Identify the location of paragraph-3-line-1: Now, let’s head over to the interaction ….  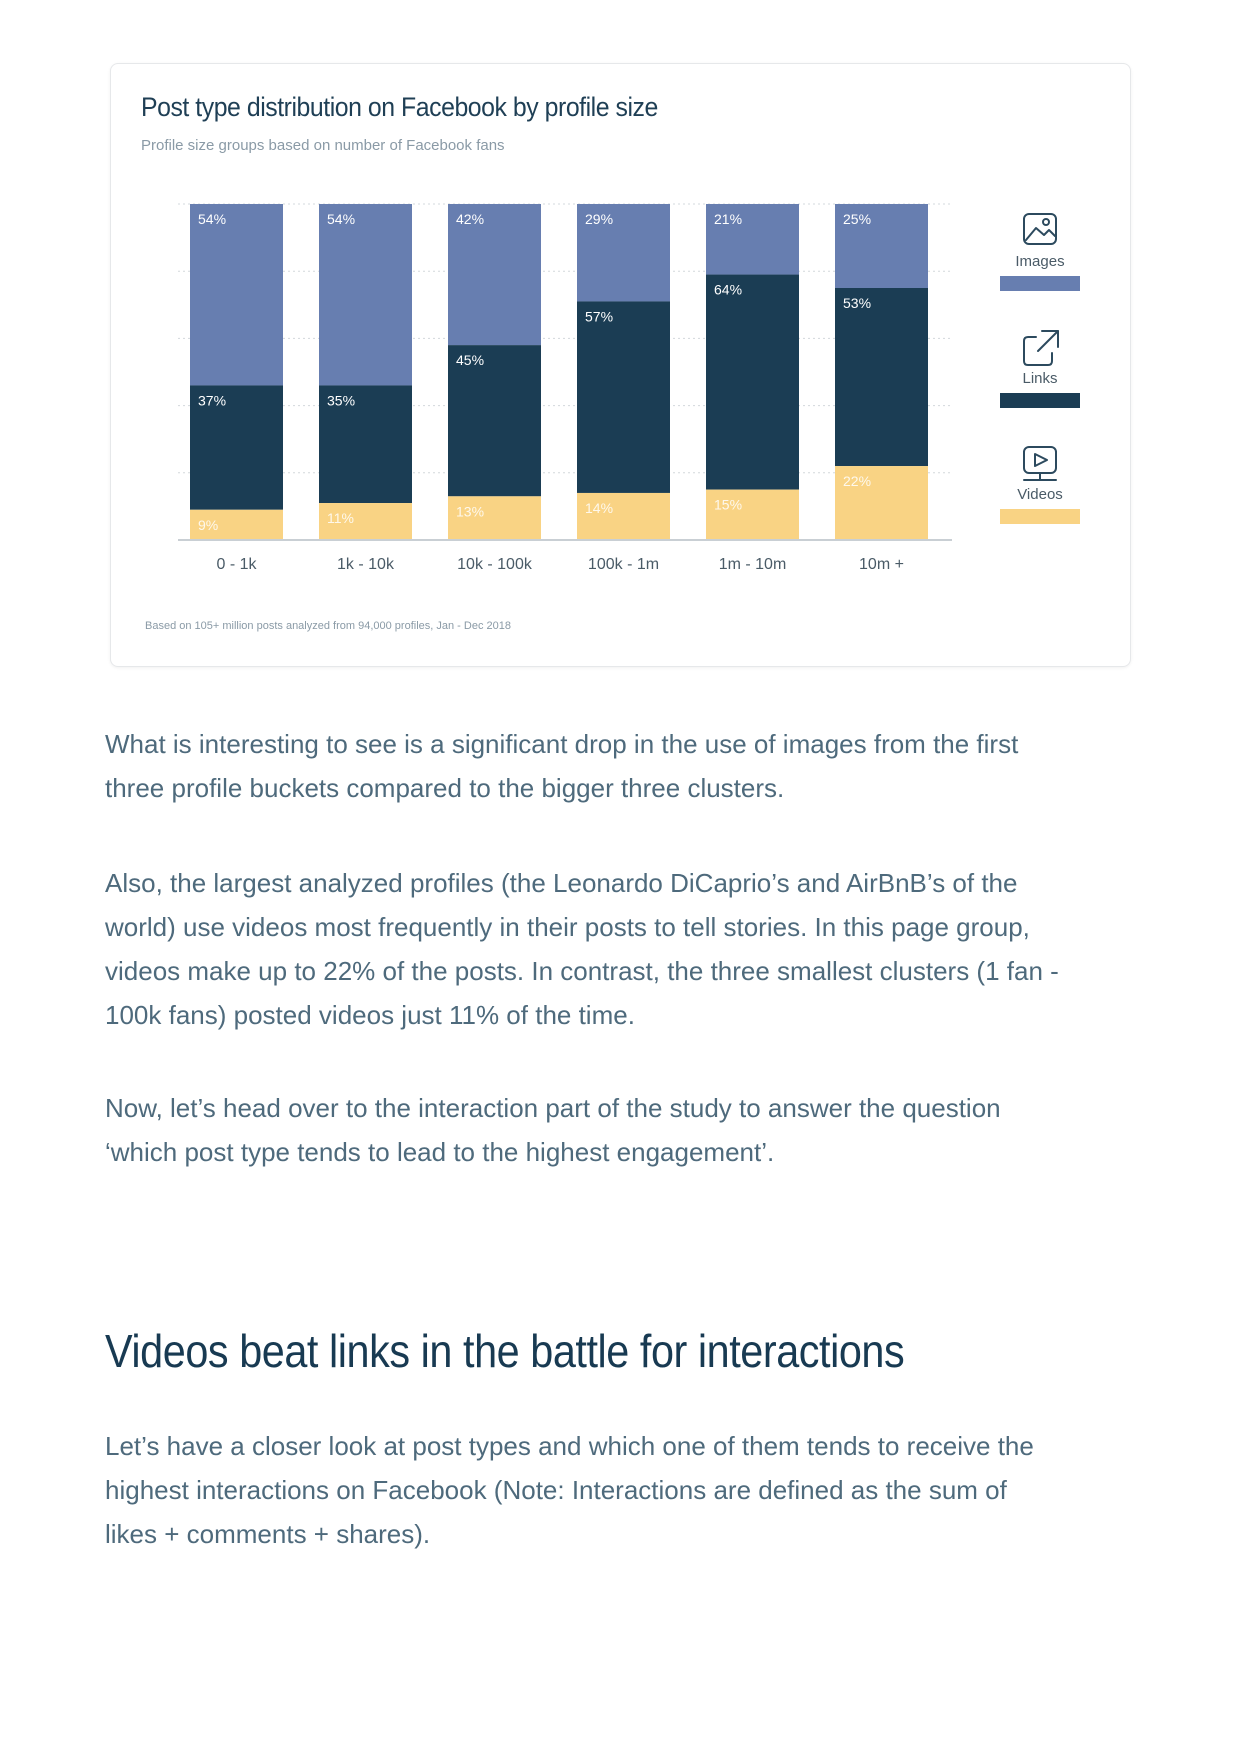
(553, 1108).